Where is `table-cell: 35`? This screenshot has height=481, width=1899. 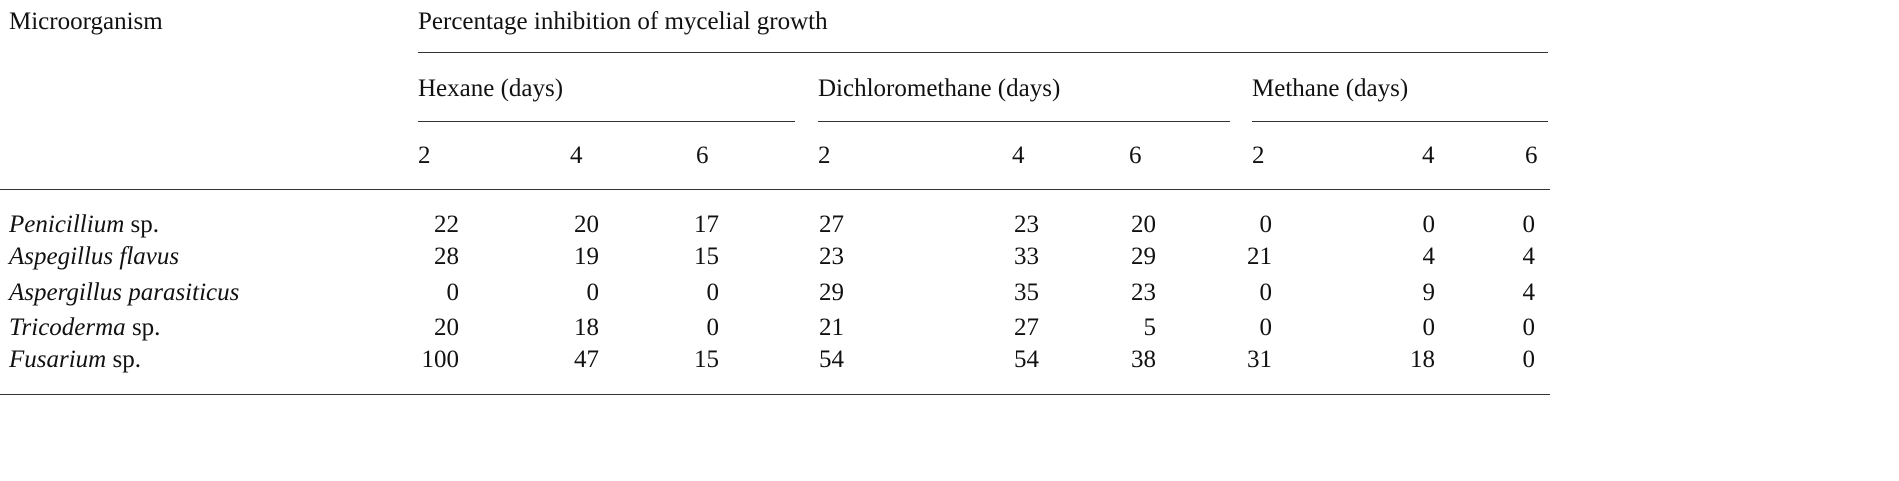
table-cell: 35 is located at coordinates (1026, 292).